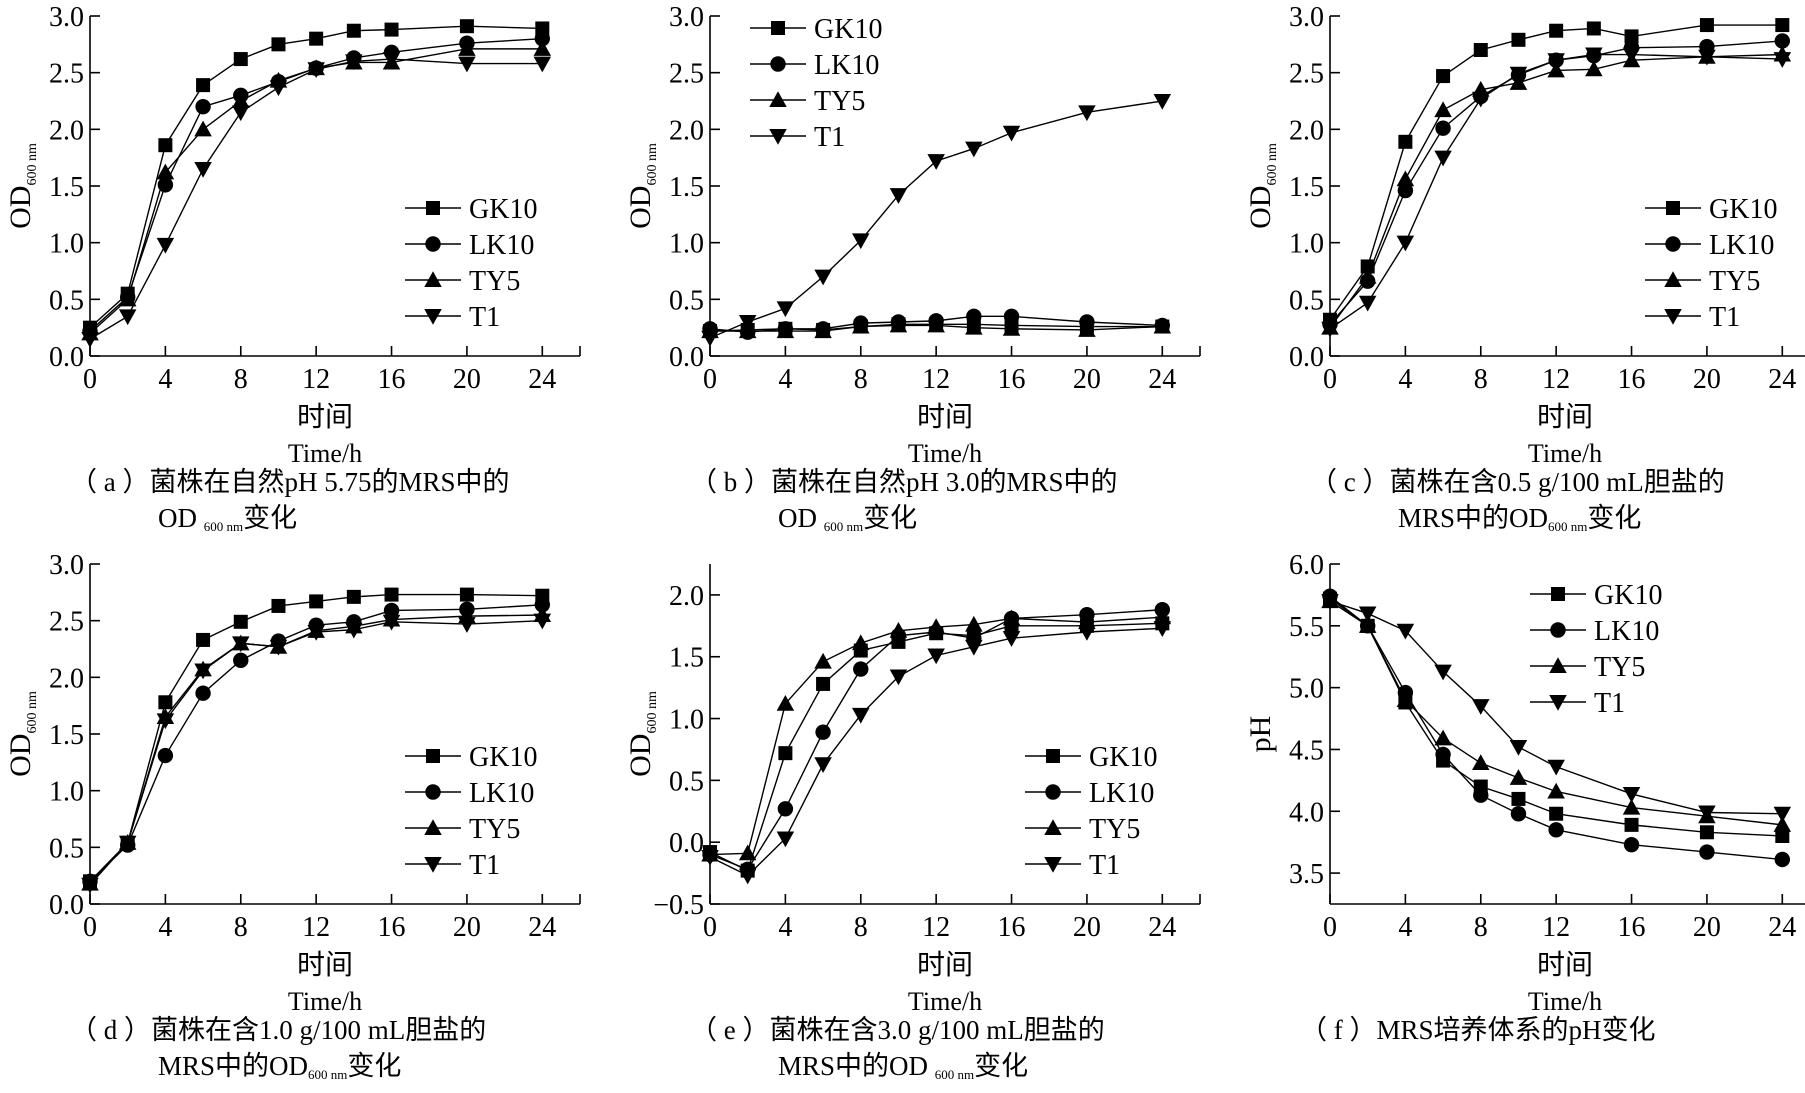  What do you see at coordinates (686, 187) in the screenshot?
I see `y-tick-label: 1.5` at bounding box center [686, 187].